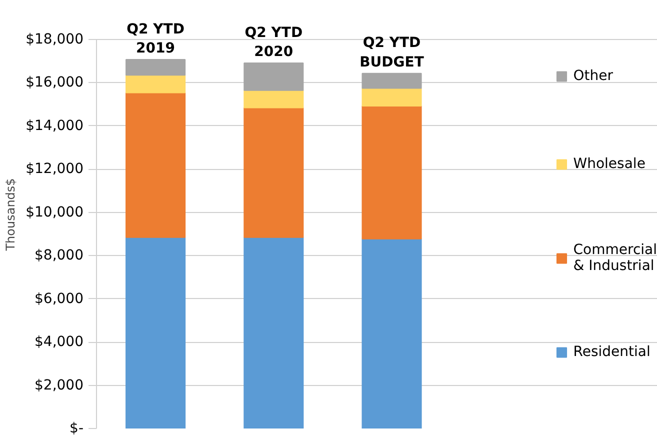 This screenshot has width=657, height=436. Describe the element at coordinates (609, 164) in the screenshot. I see `legend-label: Wholesale` at that location.